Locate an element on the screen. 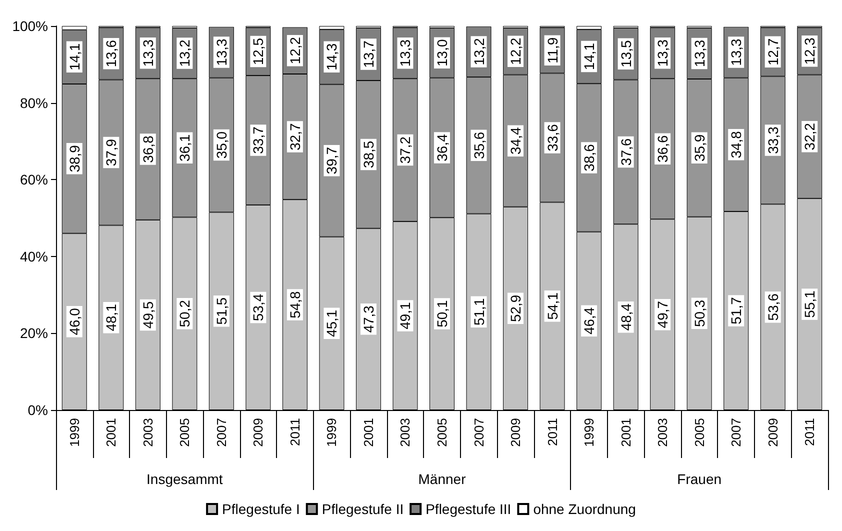 The image size is (842, 531). text: Frauen is located at coordinates (699, 479).